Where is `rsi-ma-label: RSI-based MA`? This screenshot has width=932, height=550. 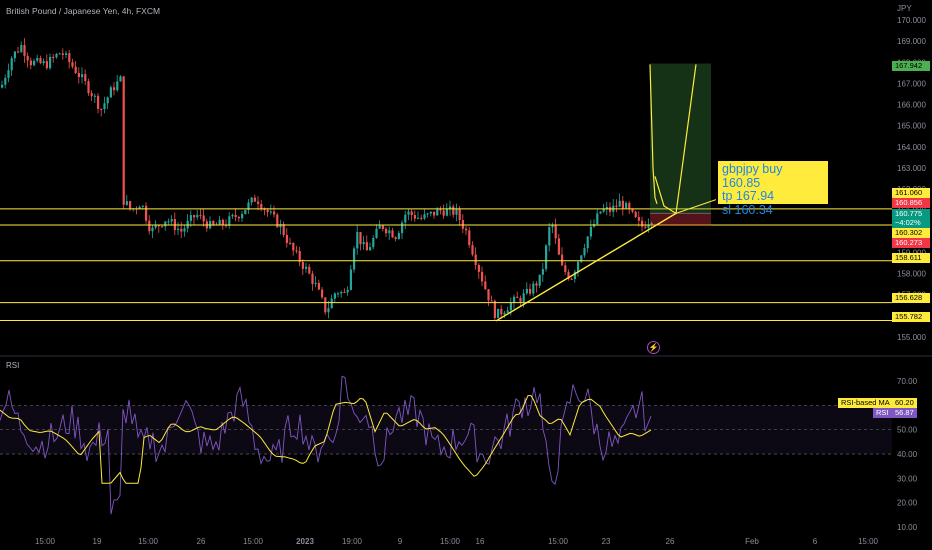
rsi-ma-label: RSI-based MA is located at coordinates (865, 402).